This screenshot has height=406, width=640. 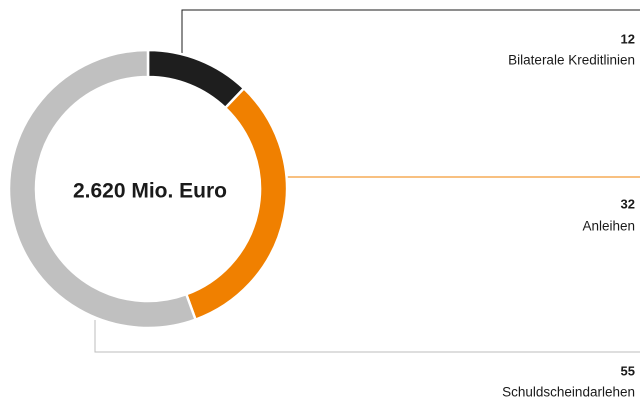 I want to click on center-label: 2.620 Mio. Euro, so click(x=150, y=191).